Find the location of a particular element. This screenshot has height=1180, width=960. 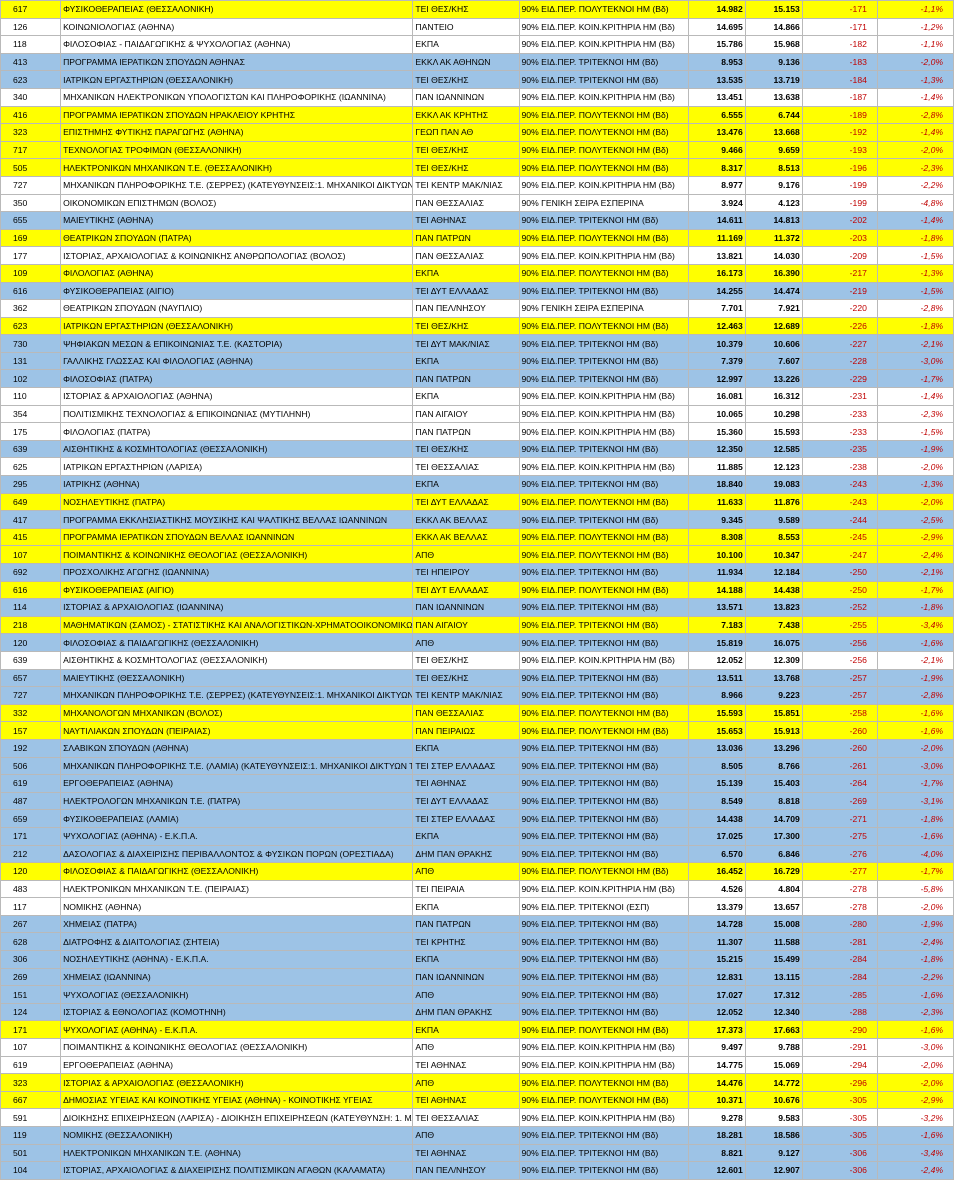

department-code-cell: 501 is located at coordinates (31, 1153).